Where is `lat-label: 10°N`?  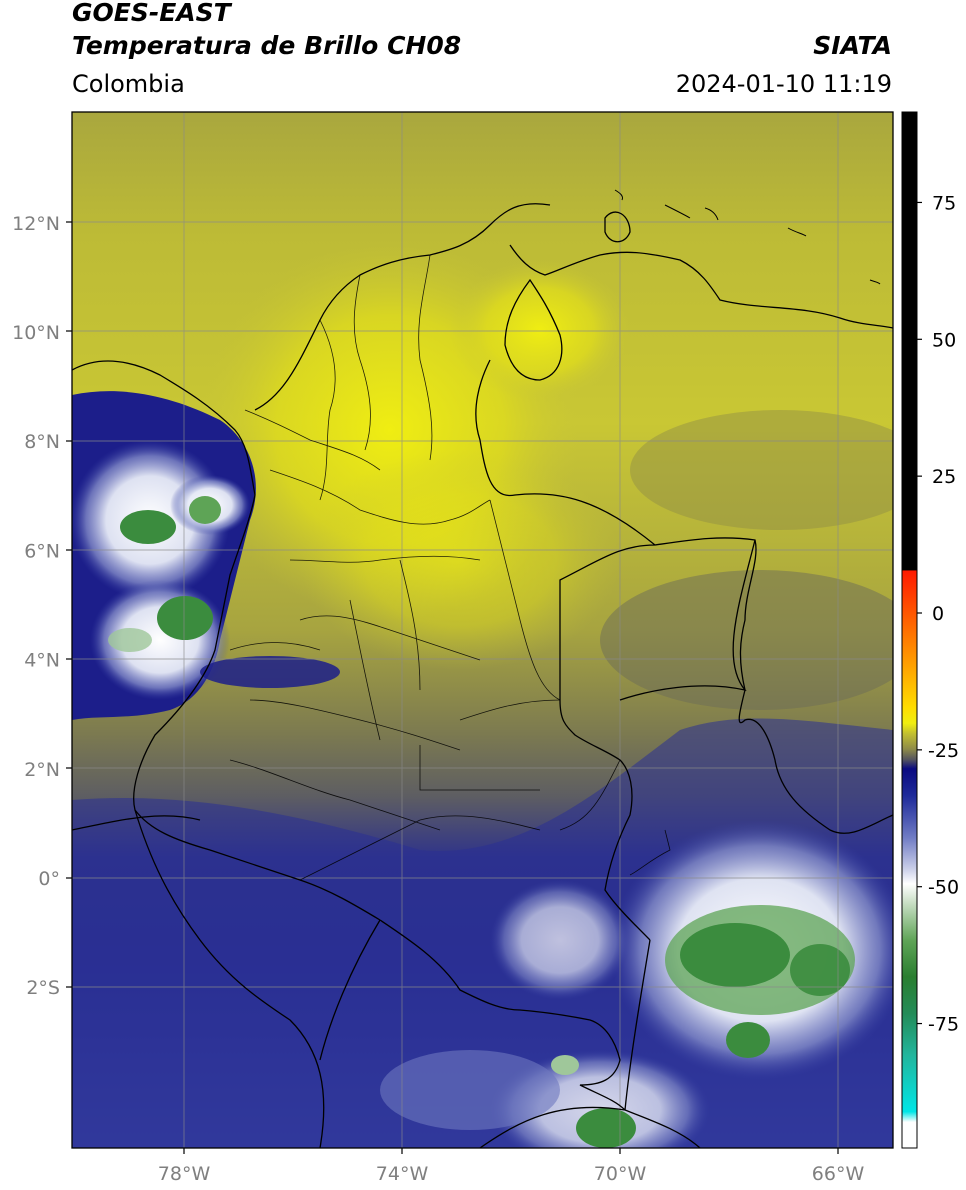 lat-label: 10°N is located at coordinates (36, 333).